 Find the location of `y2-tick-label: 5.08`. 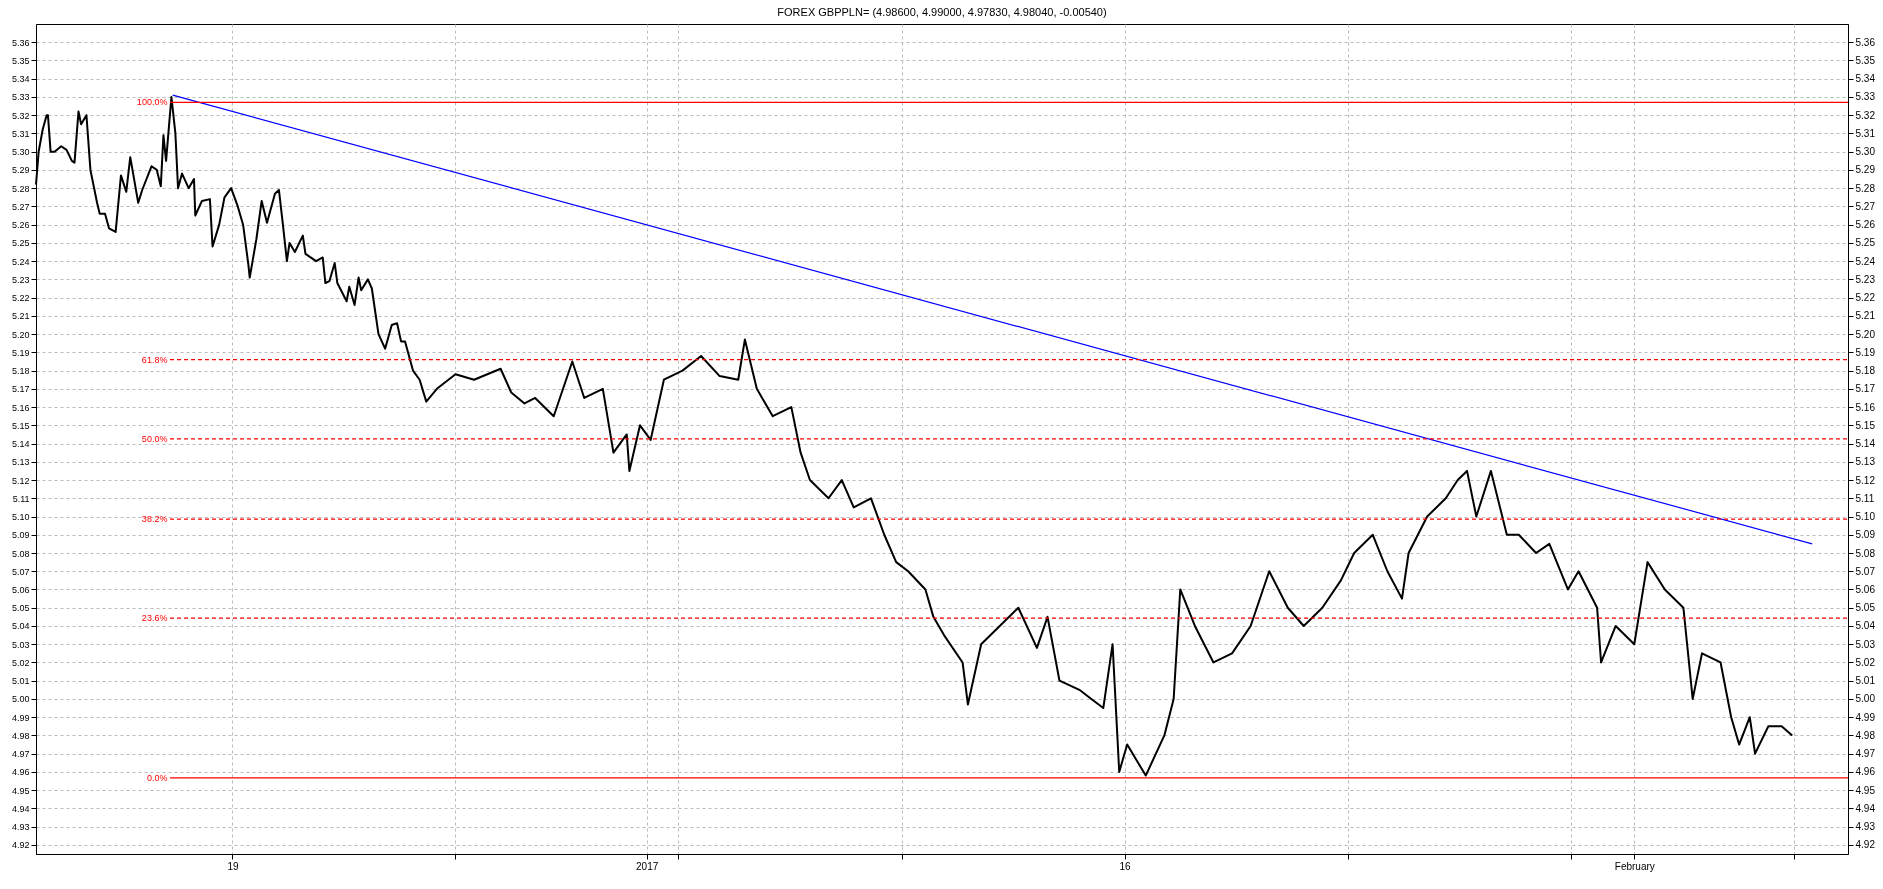

y2-tick-label: 5.08 is located at coordinates (1865, 553).